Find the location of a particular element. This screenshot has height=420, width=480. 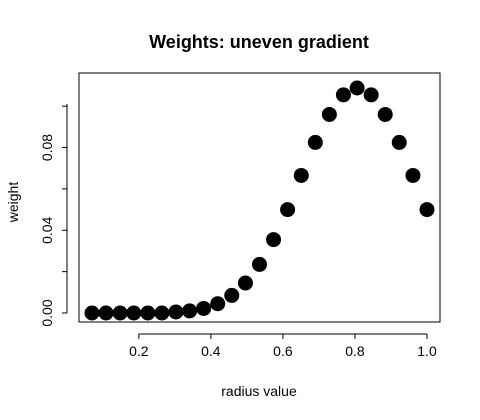

x-tick-label: 1.0 is located at coordinates (427, 351).